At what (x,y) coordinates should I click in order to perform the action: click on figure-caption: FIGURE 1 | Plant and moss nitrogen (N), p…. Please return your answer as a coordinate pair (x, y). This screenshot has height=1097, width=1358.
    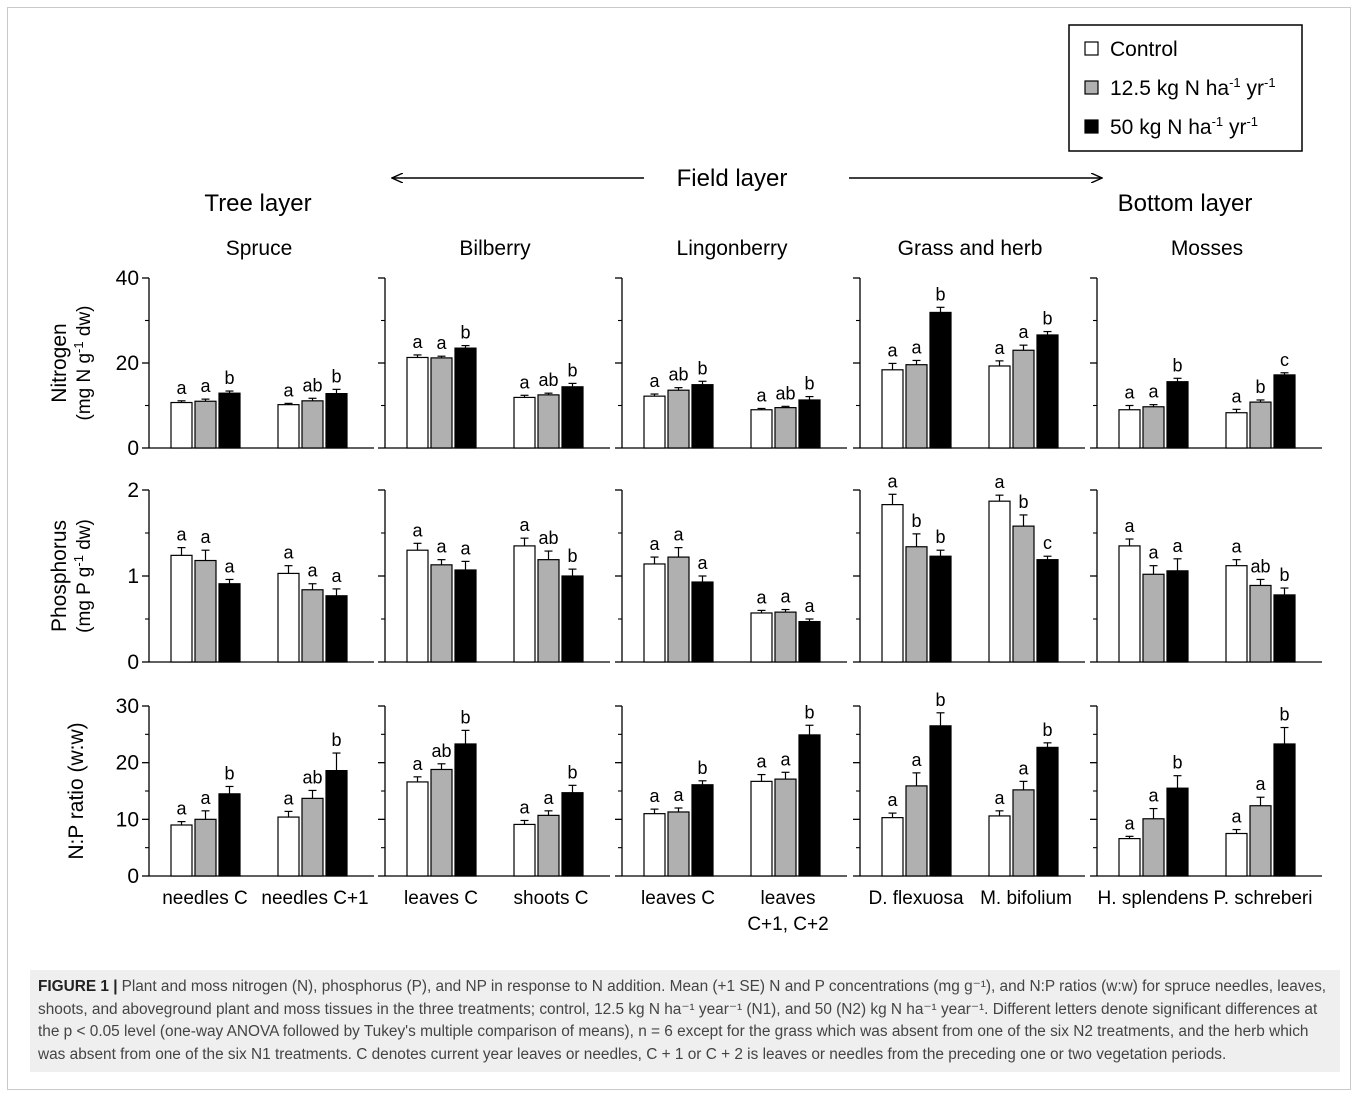
    Looking at the image, I should click on (685, 1021).